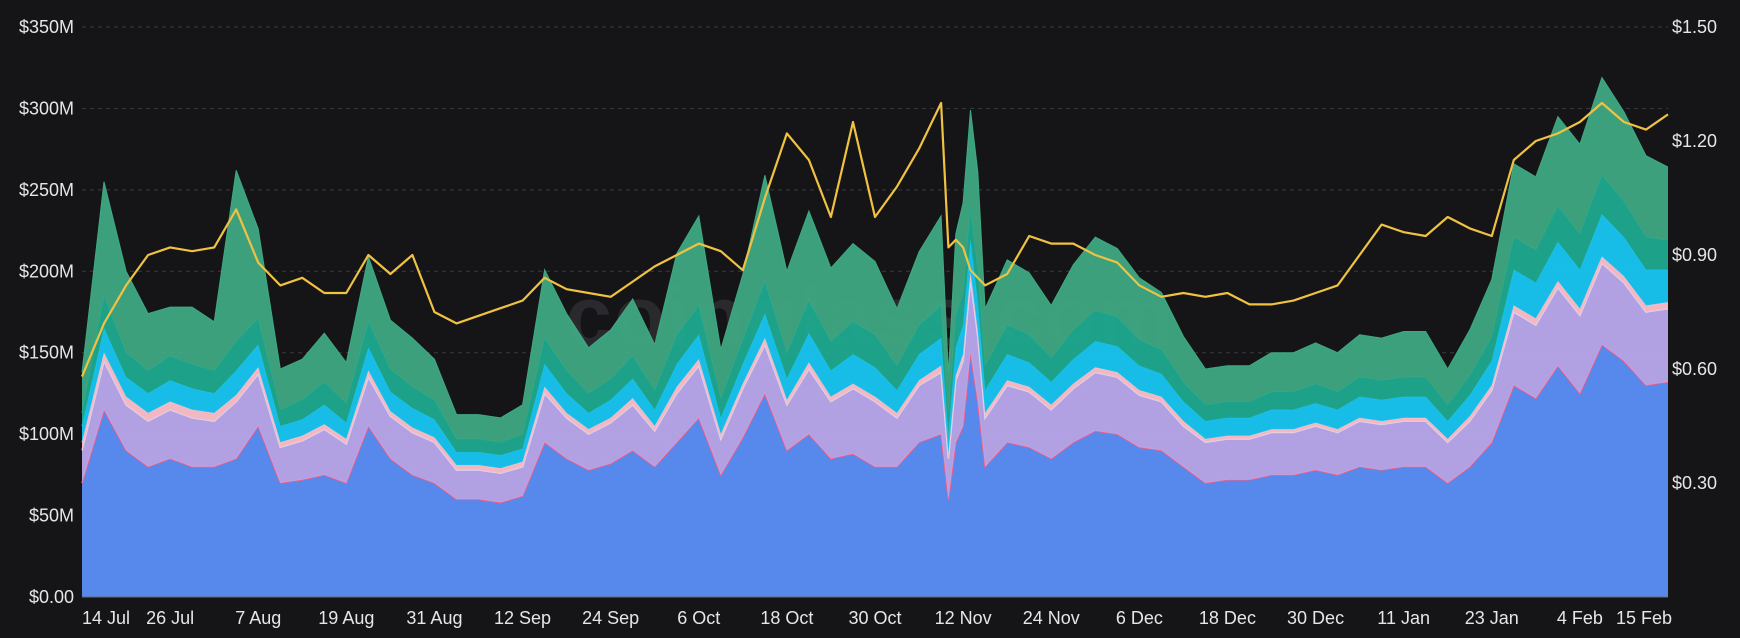 This screenshot has width=1740, height=638. Describe the element at coordinates (1139, 618) in the screenshot. I see `x-tick-label: 6 Dec` at that location.